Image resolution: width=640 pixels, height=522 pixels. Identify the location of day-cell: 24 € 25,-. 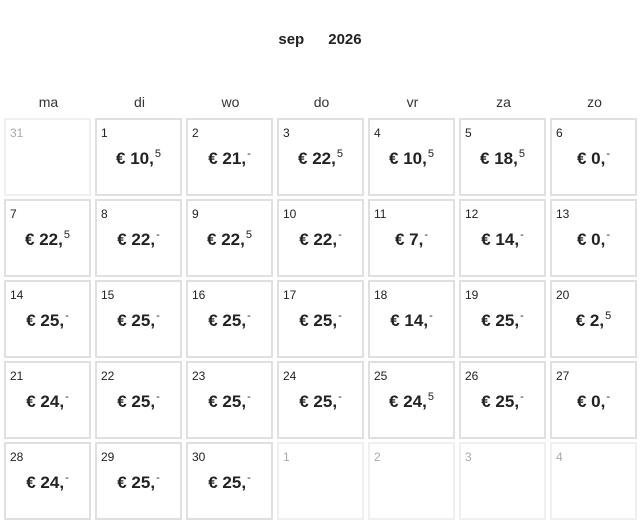
(320, 400).